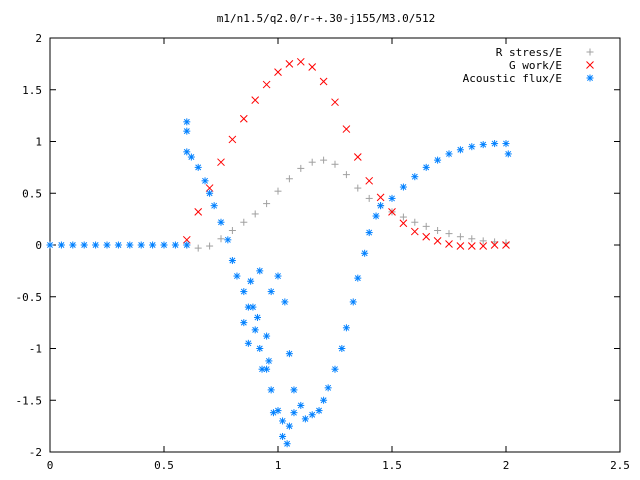 This screenshot has height=480, width=640. I want to click on legend-marker, so click(590, 65).